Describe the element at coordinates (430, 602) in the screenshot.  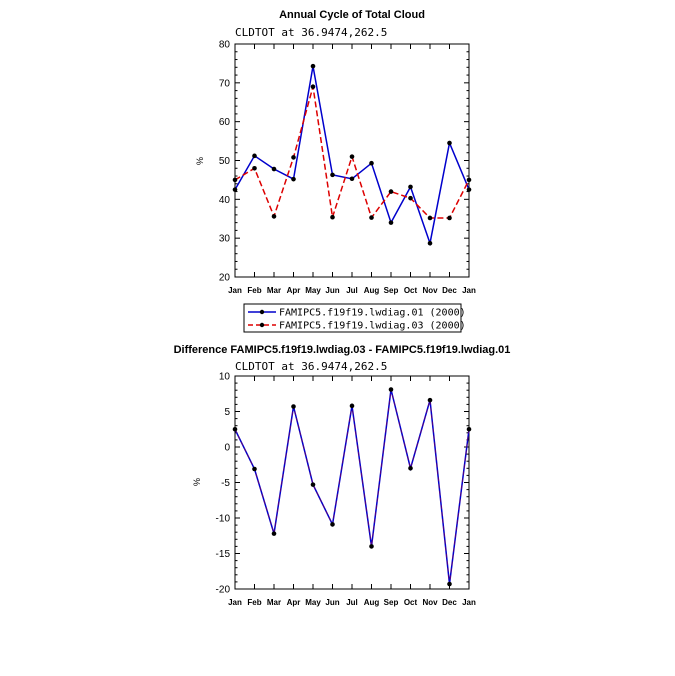
I see `panel2-x-tick-label: Nov` at that location.